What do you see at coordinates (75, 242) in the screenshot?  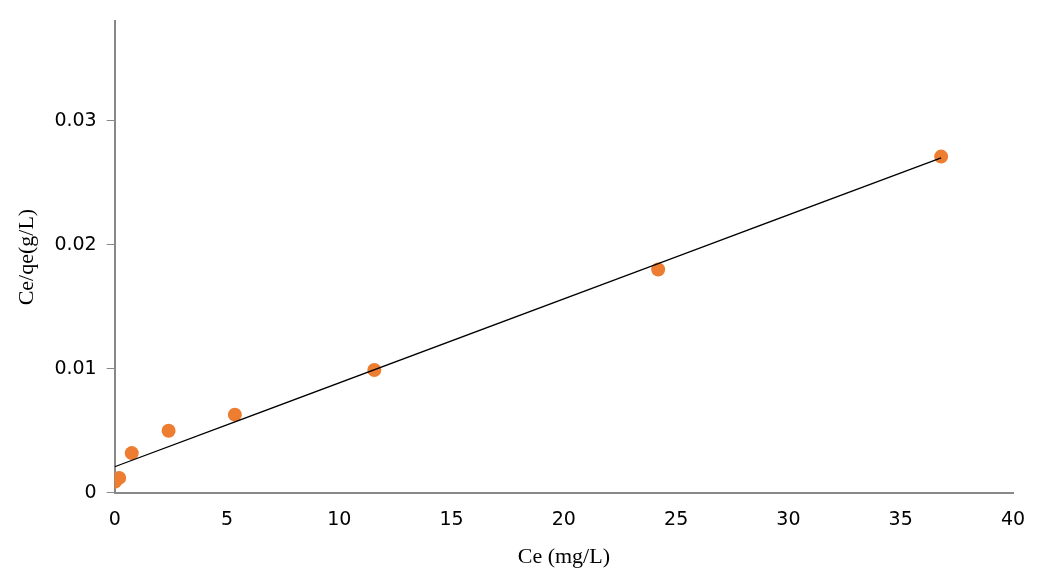 I see `y-tick-label: 0.02` at bounding box center [75, 242].